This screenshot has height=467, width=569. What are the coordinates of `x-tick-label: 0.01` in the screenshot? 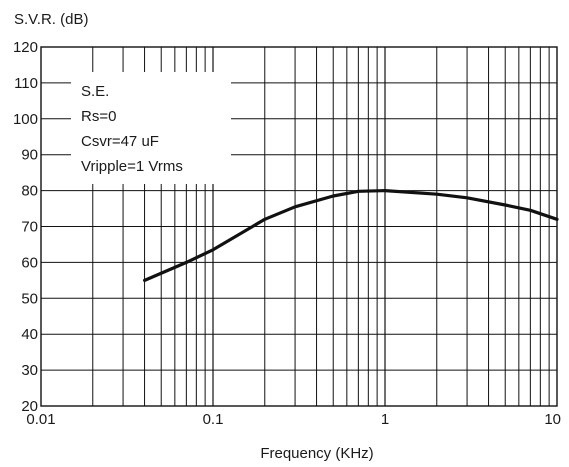 It's located at (40, 419).